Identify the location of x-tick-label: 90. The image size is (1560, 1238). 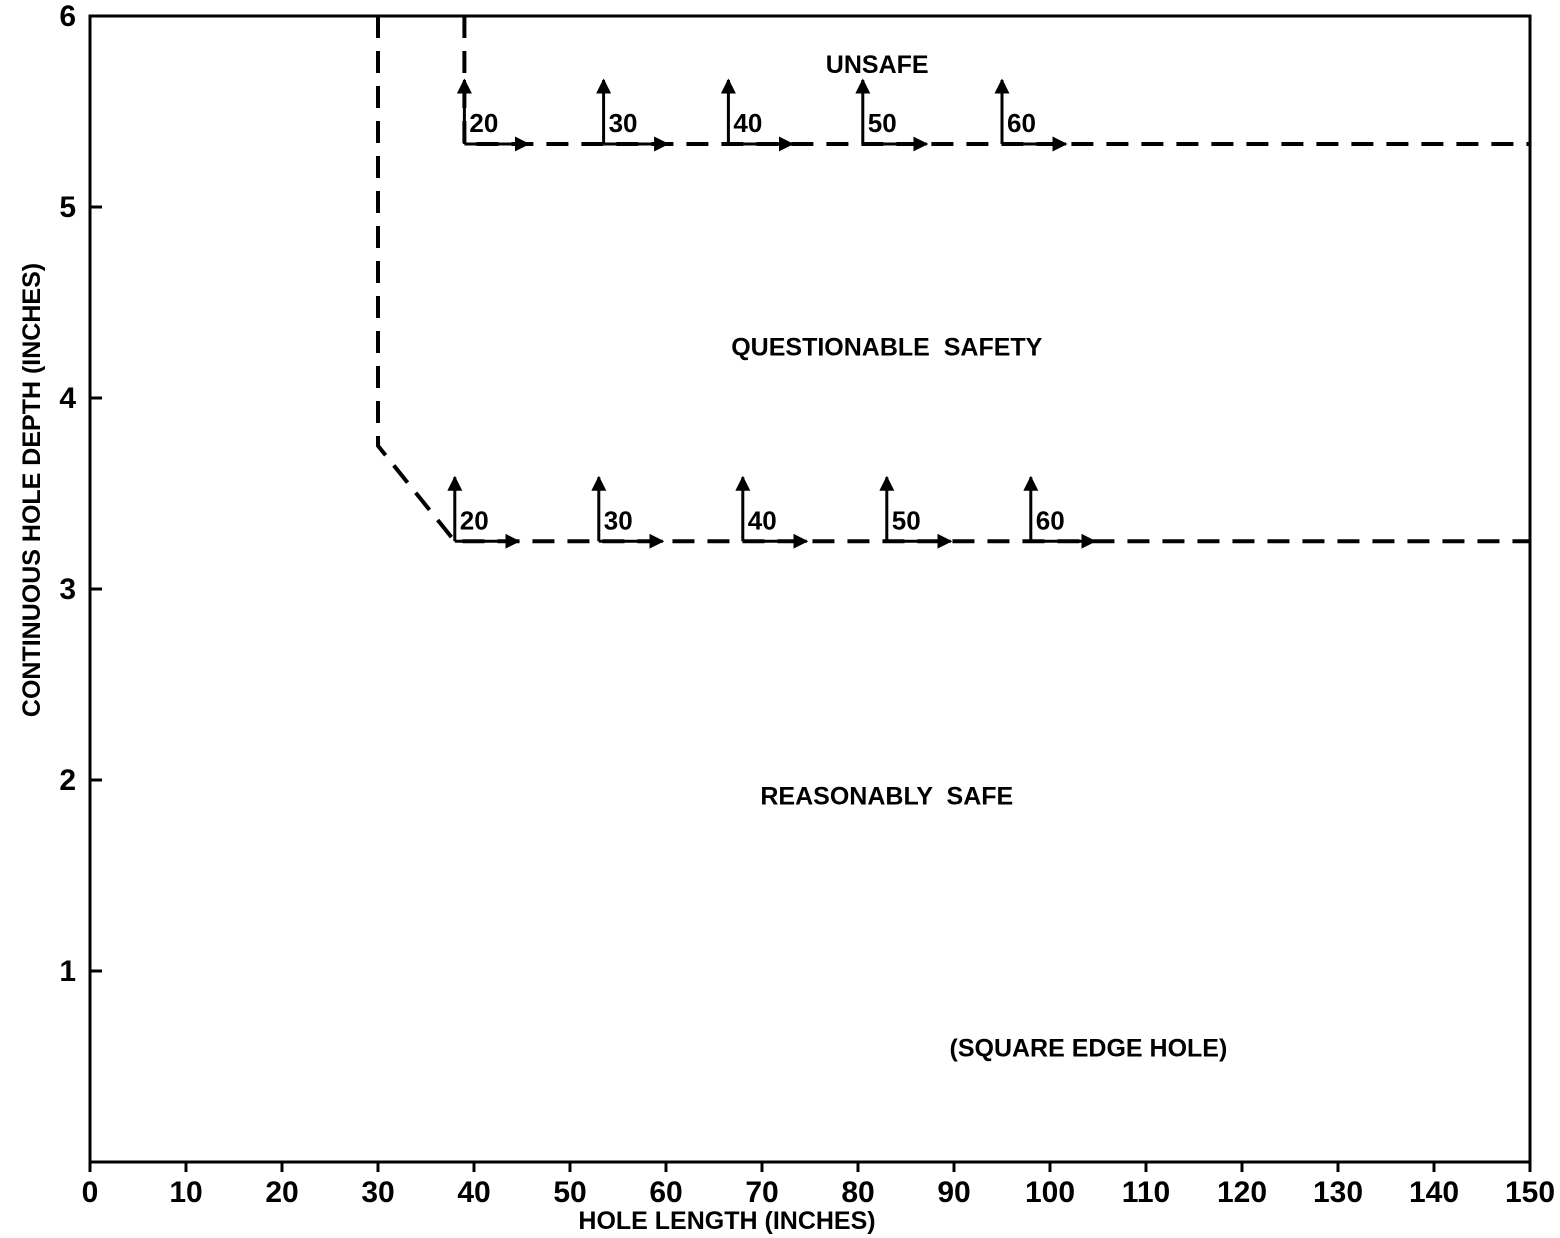
(953, 1192).